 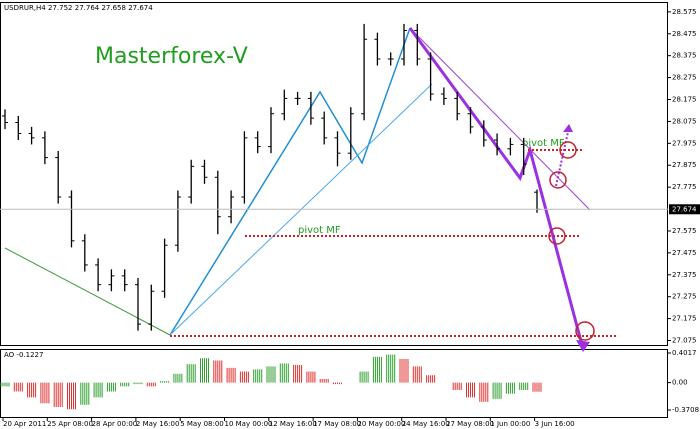 I want to click on symbol: USDRUR,H4, so click(x=25, y=8).